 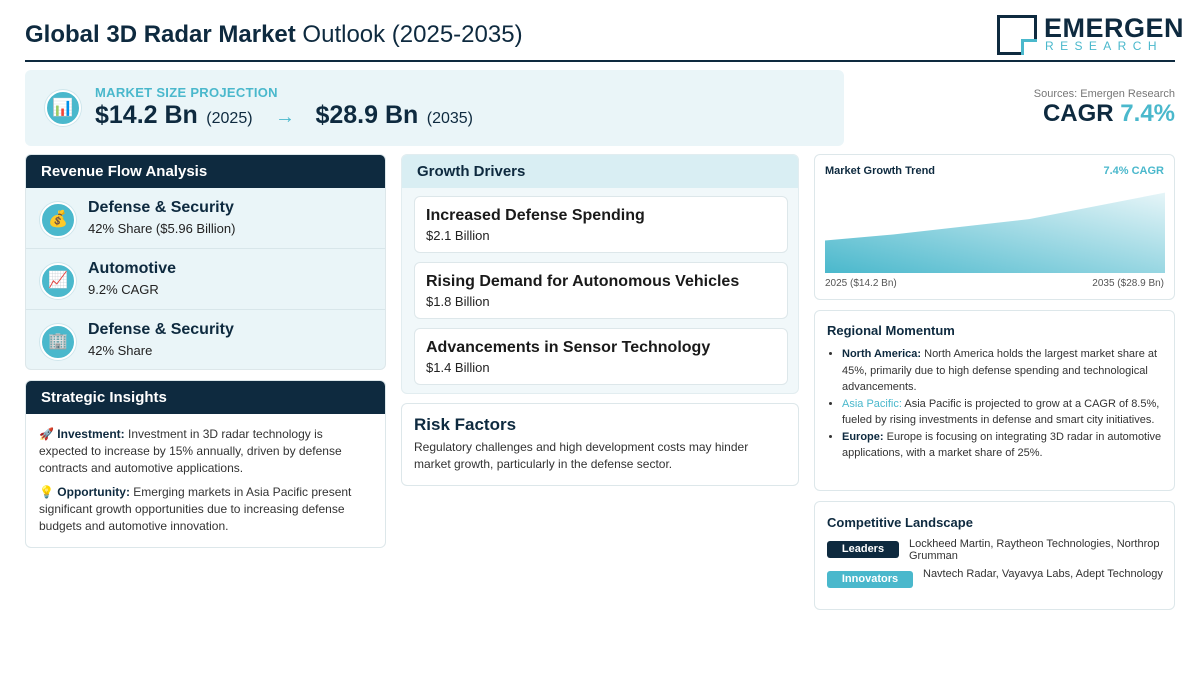 What do you see at coordinates (880, 171) in the screenshot?
I see `chart-title: Market Growth Trend` at bounding box center [880, 171].